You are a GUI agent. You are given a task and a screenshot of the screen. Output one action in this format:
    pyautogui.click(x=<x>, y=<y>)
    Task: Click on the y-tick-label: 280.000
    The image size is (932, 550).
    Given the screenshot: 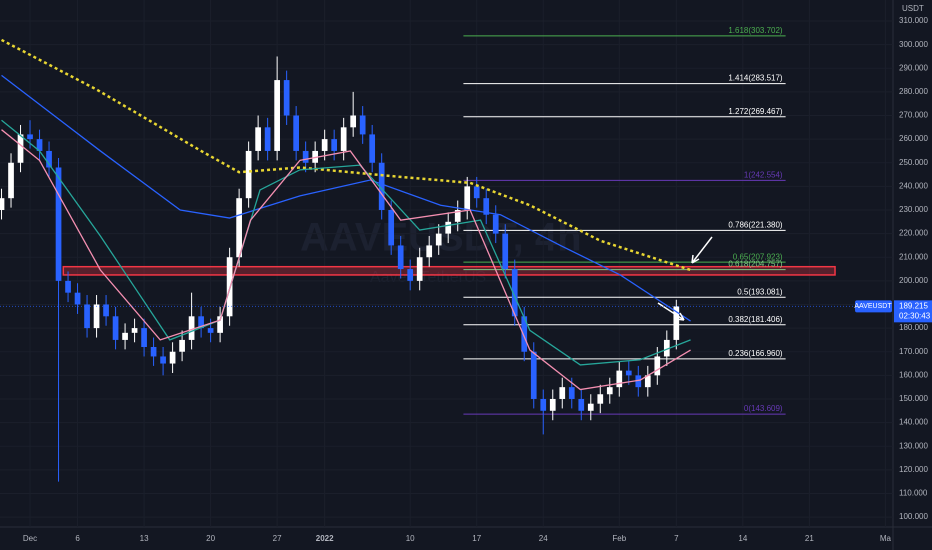 What is the action you would take?
    pyautogui.click(x=913, y=91)
    